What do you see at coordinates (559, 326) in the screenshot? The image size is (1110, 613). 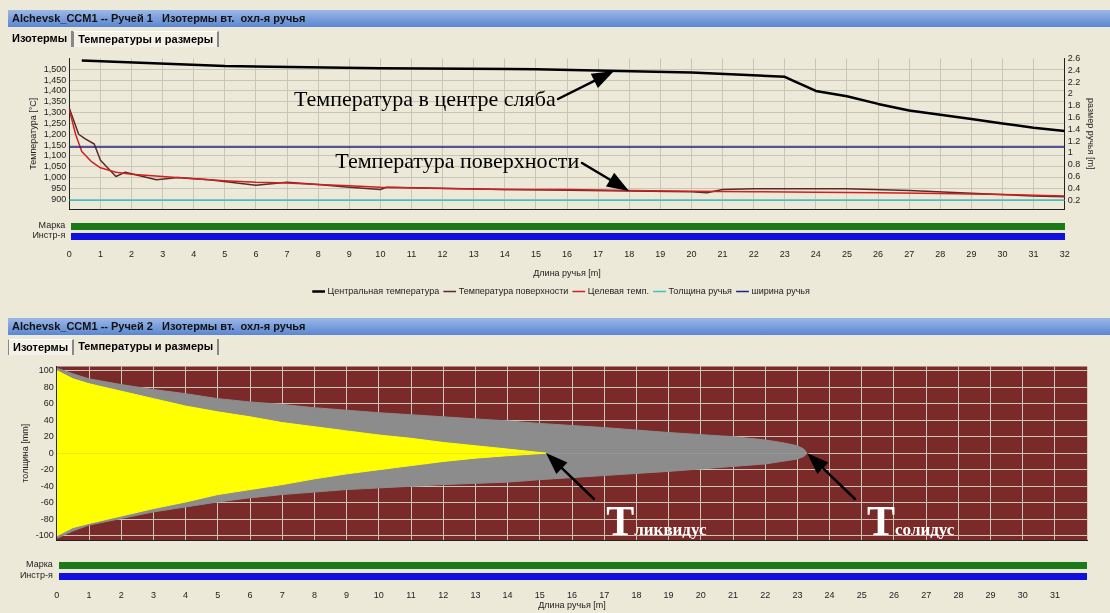 I see `chart-title: Alchevsk_CCM1 -- Ручей 2 Изотермы вт. охл-я ручья` at bounding box center [559, 326].